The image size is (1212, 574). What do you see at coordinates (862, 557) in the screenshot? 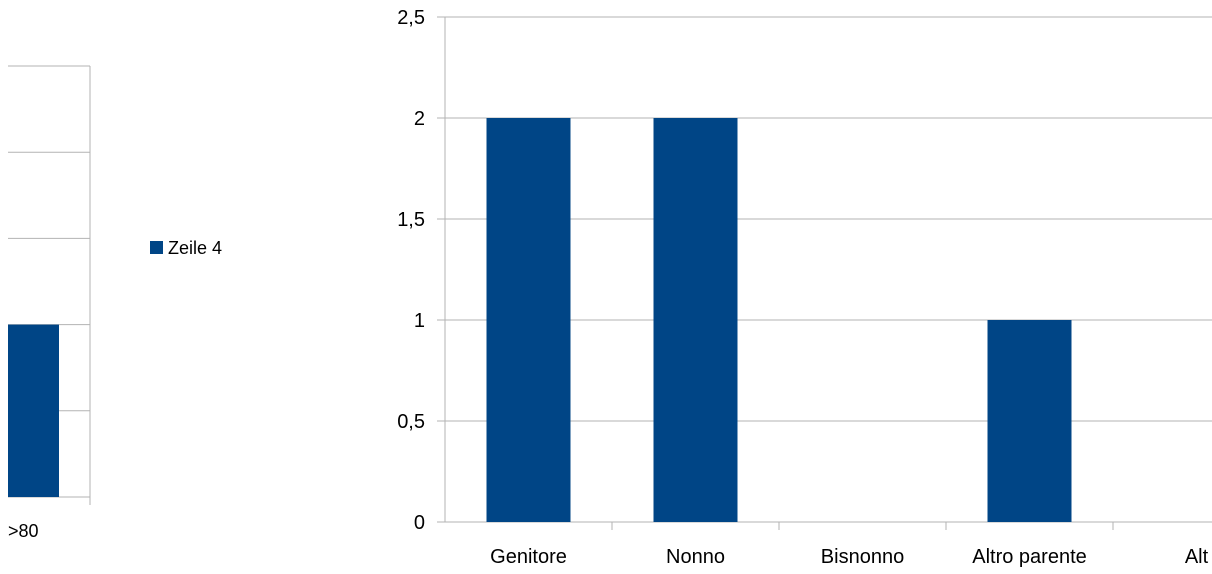
I see `right-x-tick-label: Bisnonno` at bounding box center [862, 557].